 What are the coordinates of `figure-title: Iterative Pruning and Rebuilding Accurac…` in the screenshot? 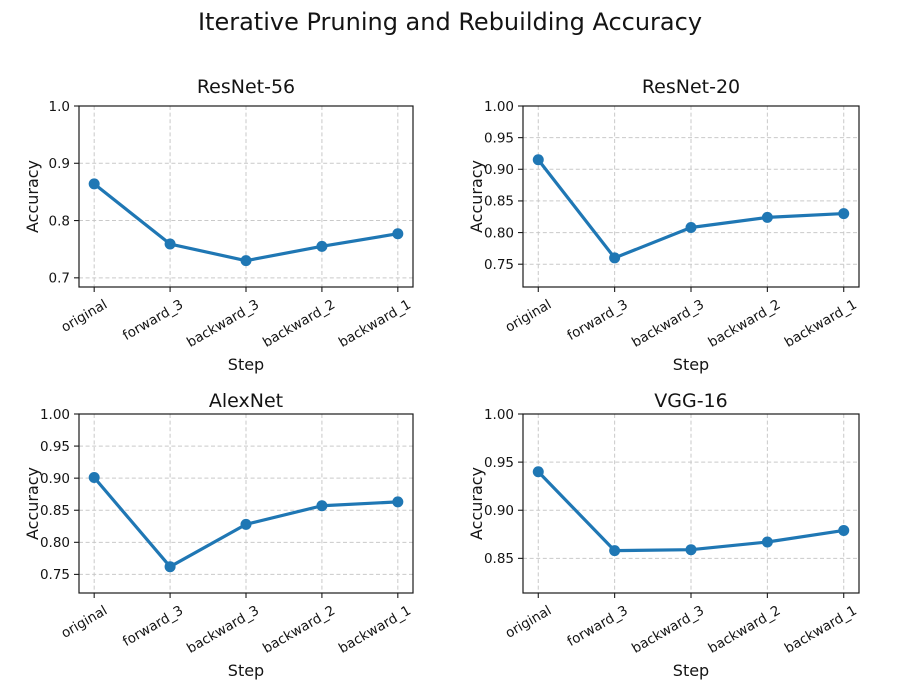 It's located at (450, 22).